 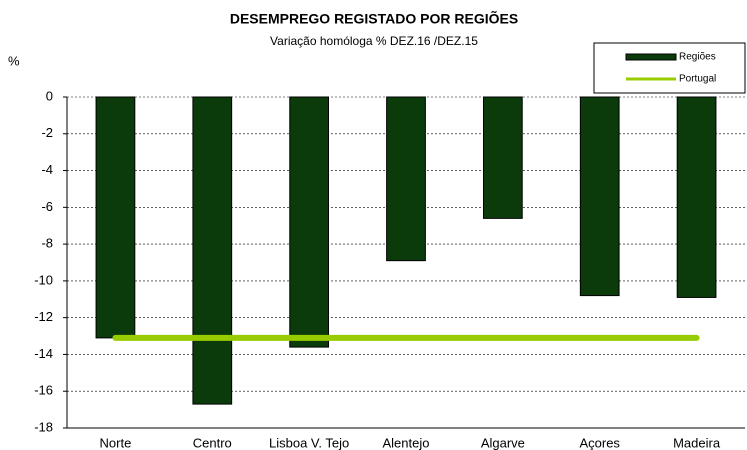 I want to click on chart-title: DESEMPREGO REGISTADO POR REGIÕES, so click(x=374, y=18).